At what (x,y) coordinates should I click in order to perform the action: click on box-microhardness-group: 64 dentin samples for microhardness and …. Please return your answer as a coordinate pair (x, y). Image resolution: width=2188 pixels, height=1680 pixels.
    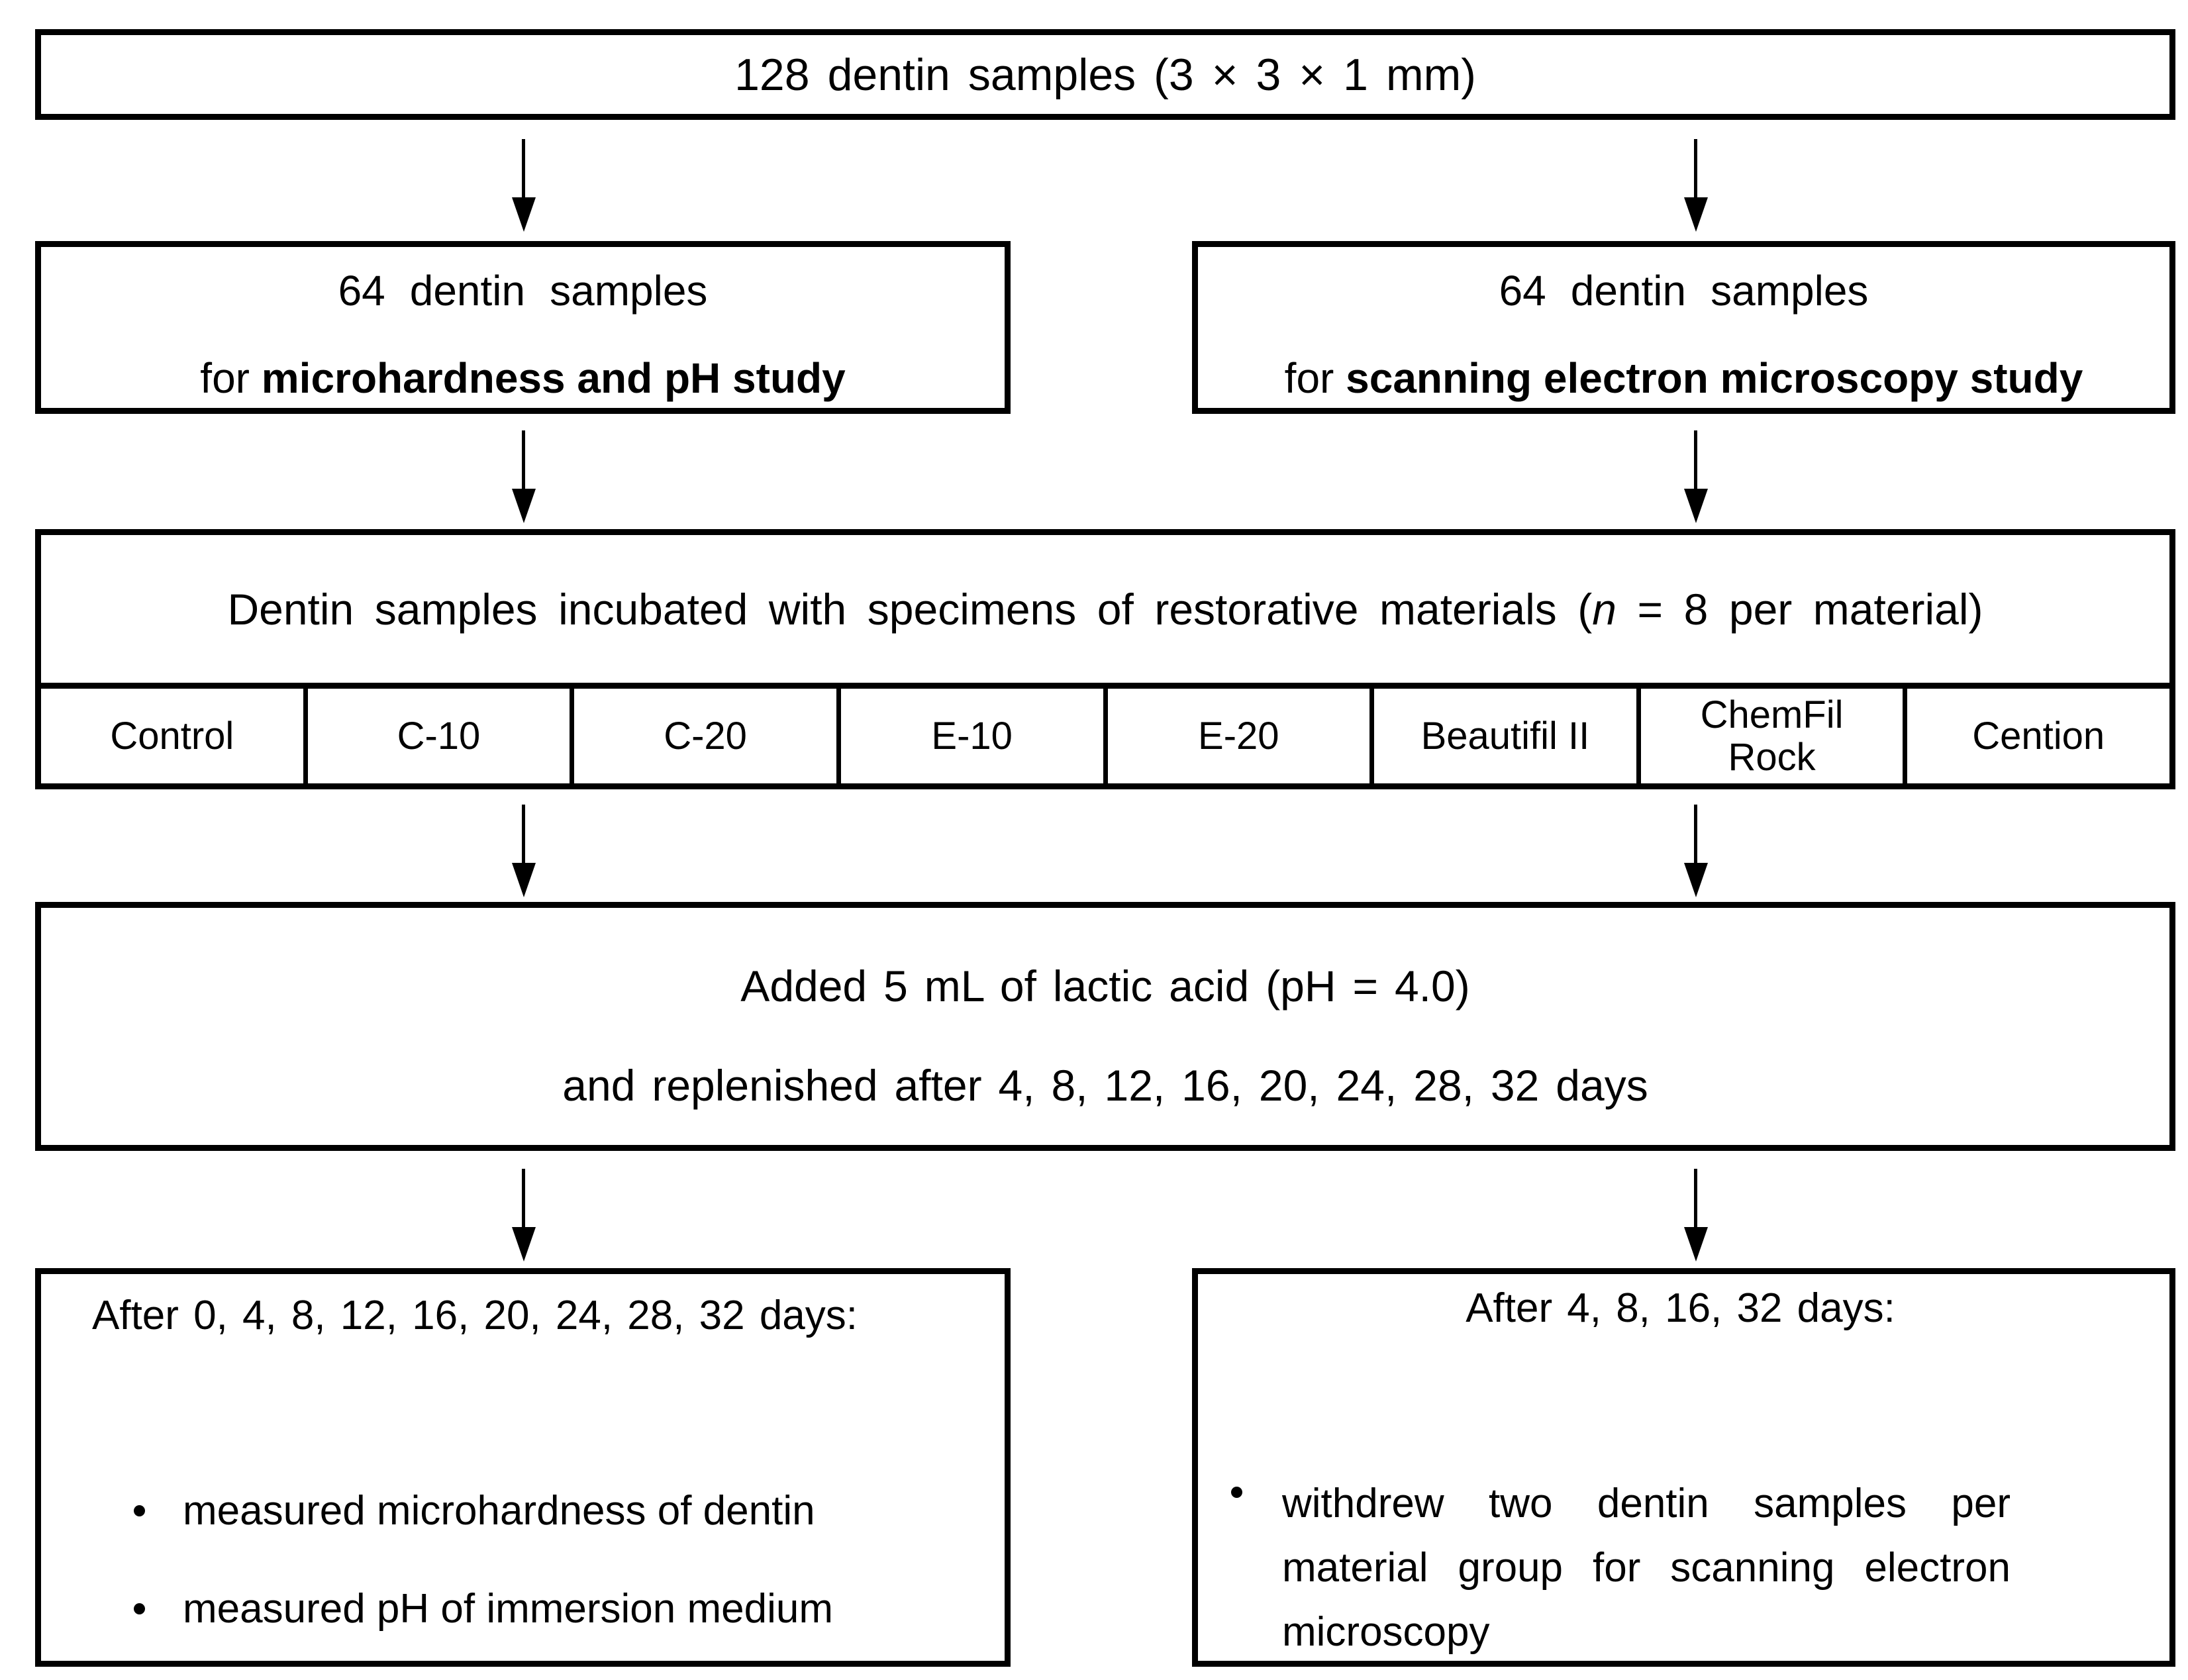
    Looking at the image, I should click on (523, 327).